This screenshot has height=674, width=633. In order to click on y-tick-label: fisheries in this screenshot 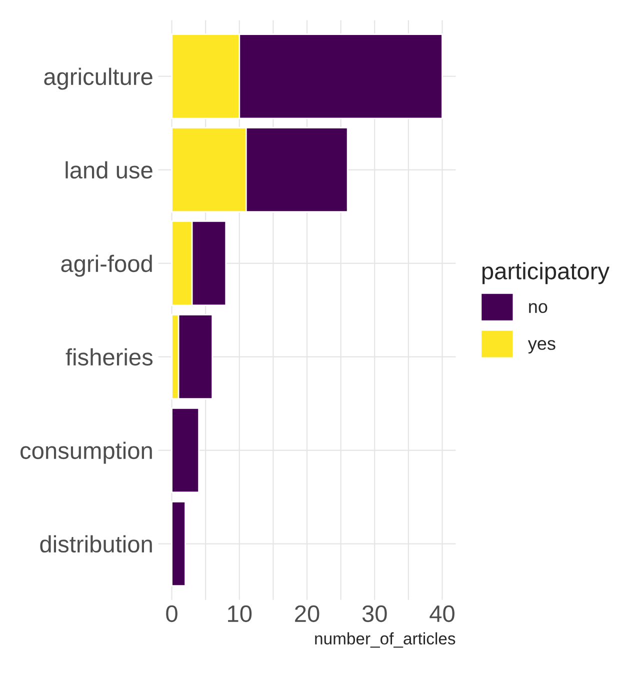, I will do `click(109, 357)`.